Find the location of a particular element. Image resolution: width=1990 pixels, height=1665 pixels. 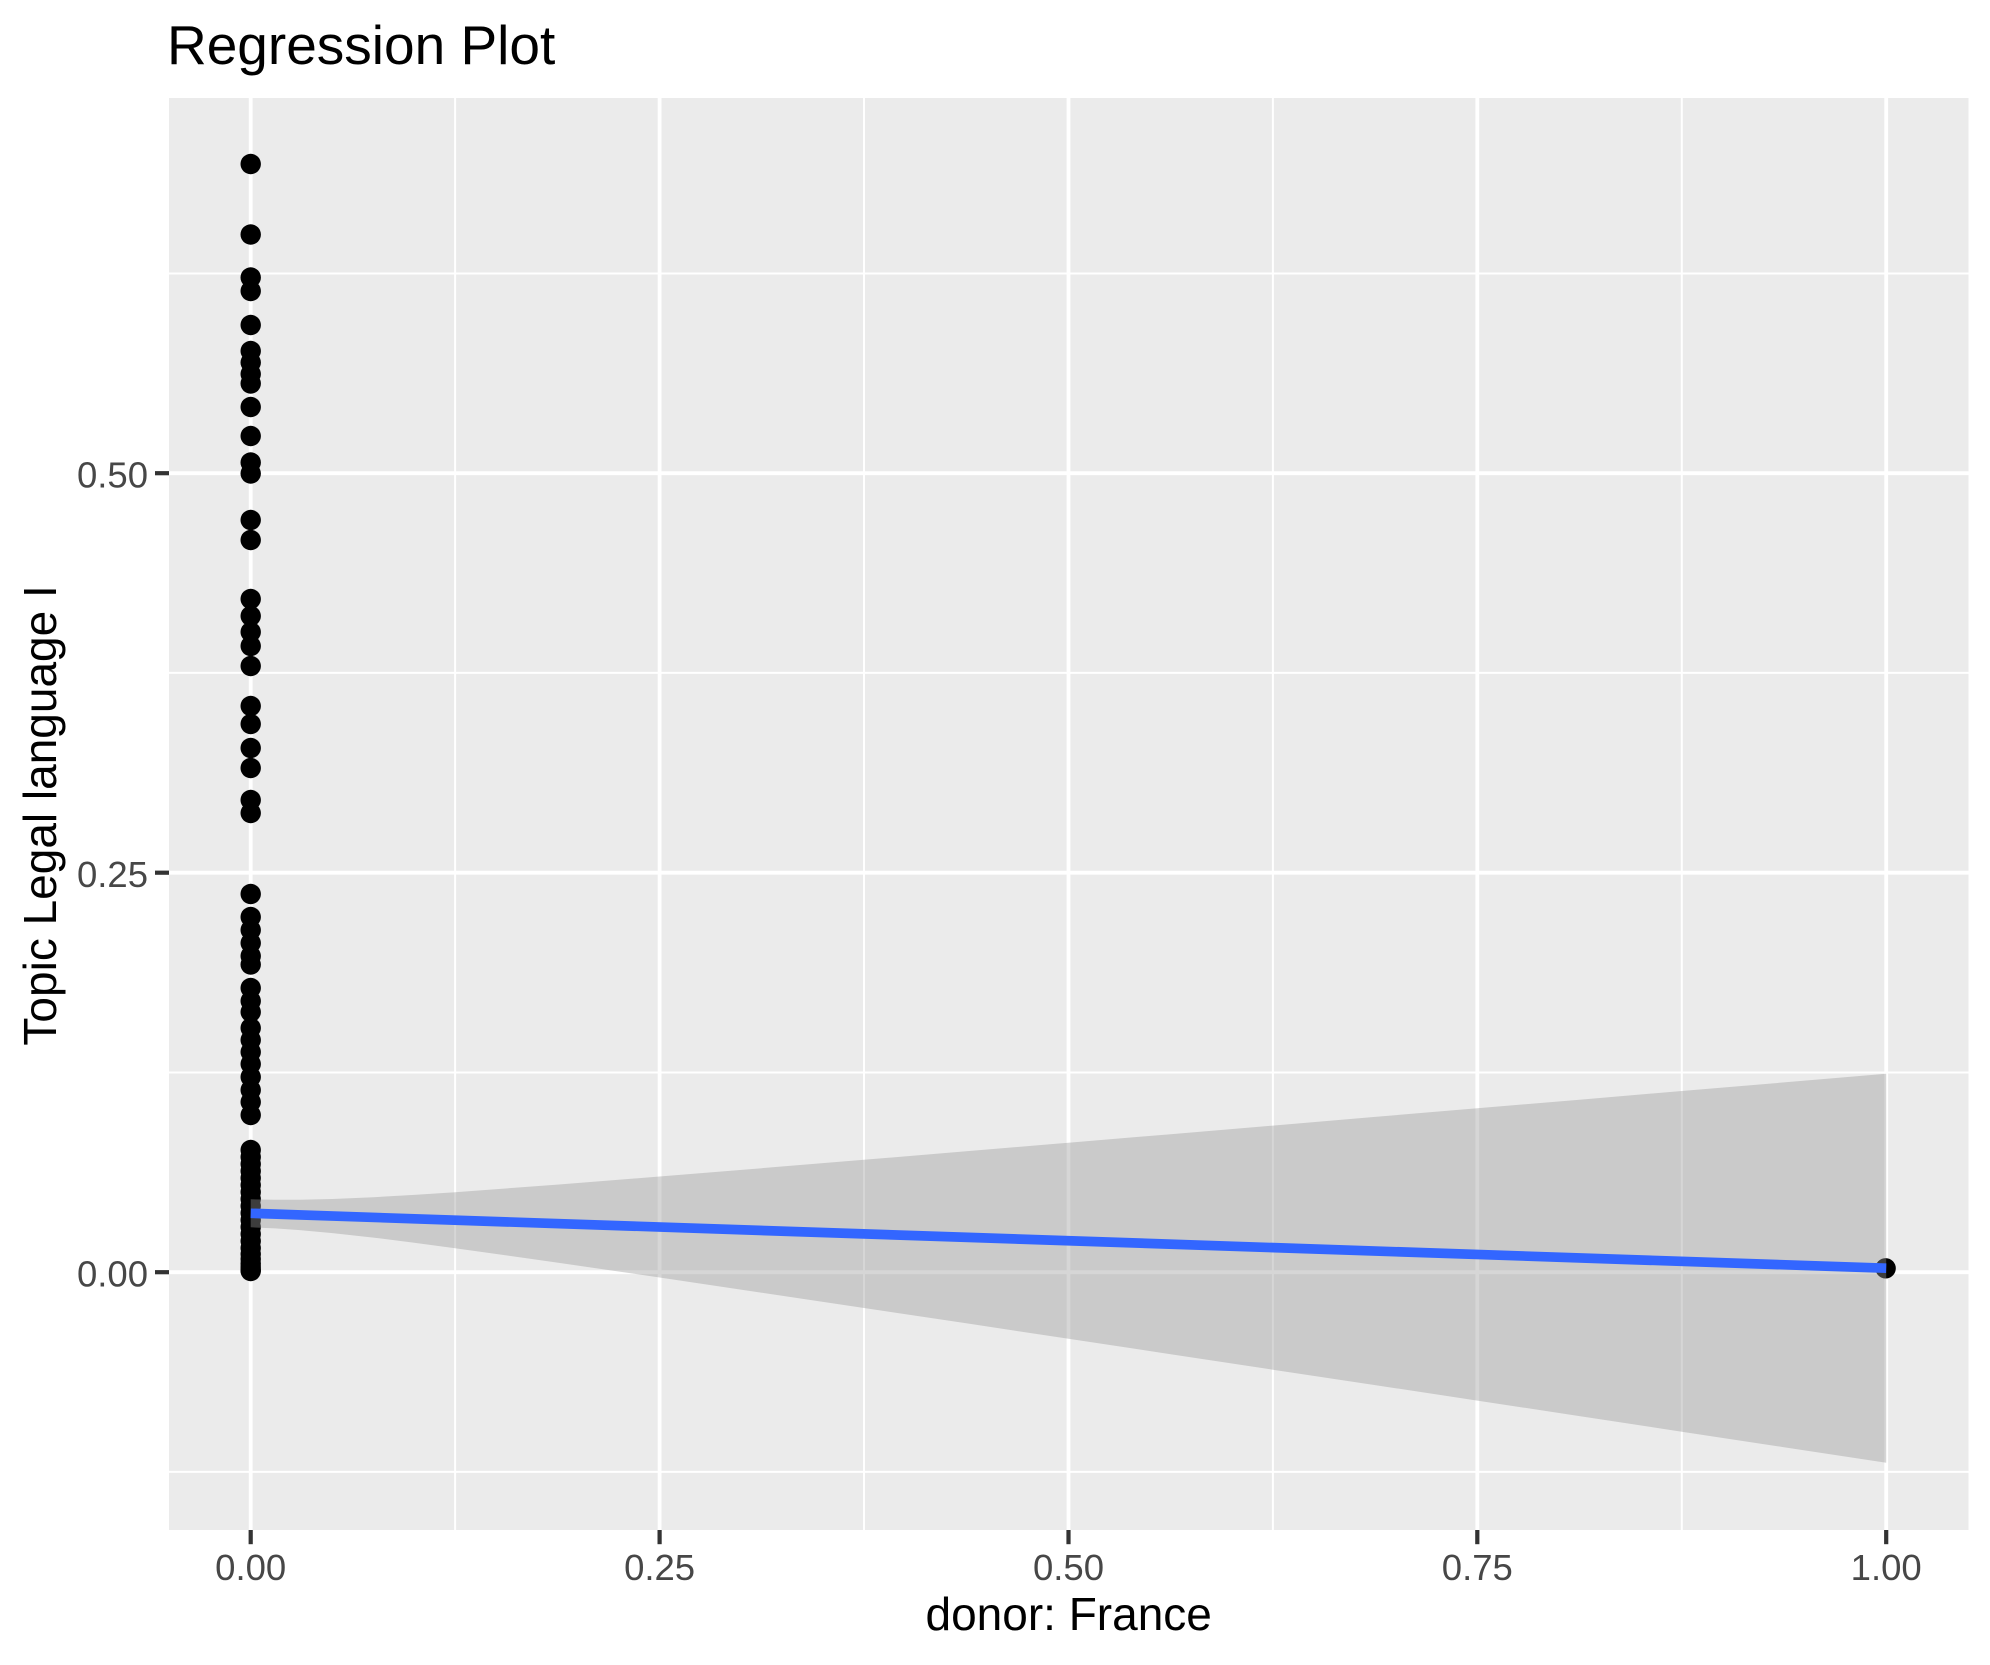

svg-text: donor: France is located at coordinates (1069, 1614).